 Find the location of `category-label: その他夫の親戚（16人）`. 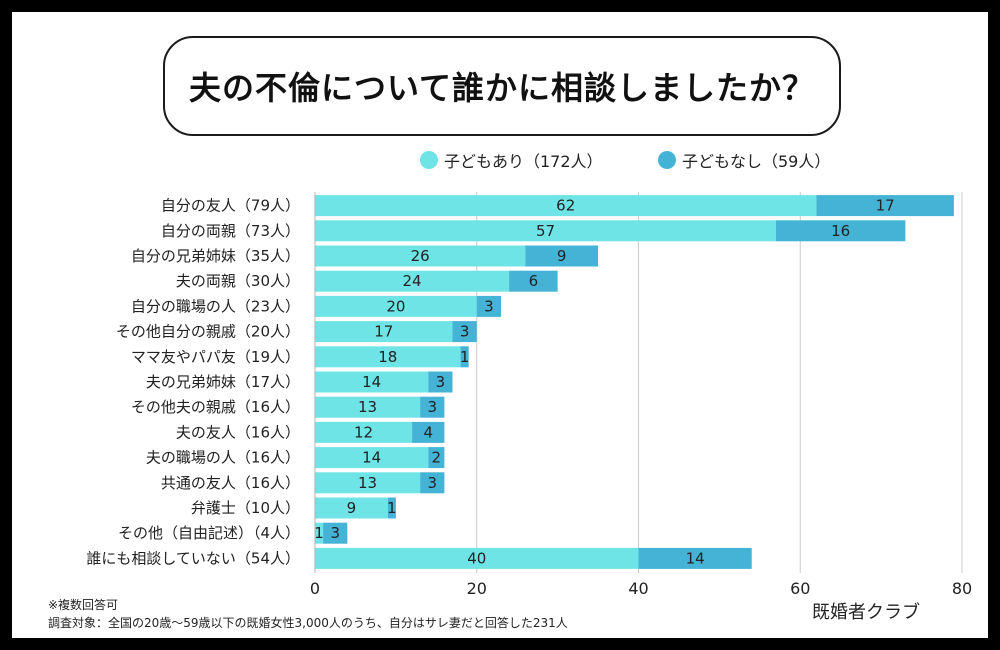

category-label: その他夫の親戚（16人） is located at coordinates (215, 407).